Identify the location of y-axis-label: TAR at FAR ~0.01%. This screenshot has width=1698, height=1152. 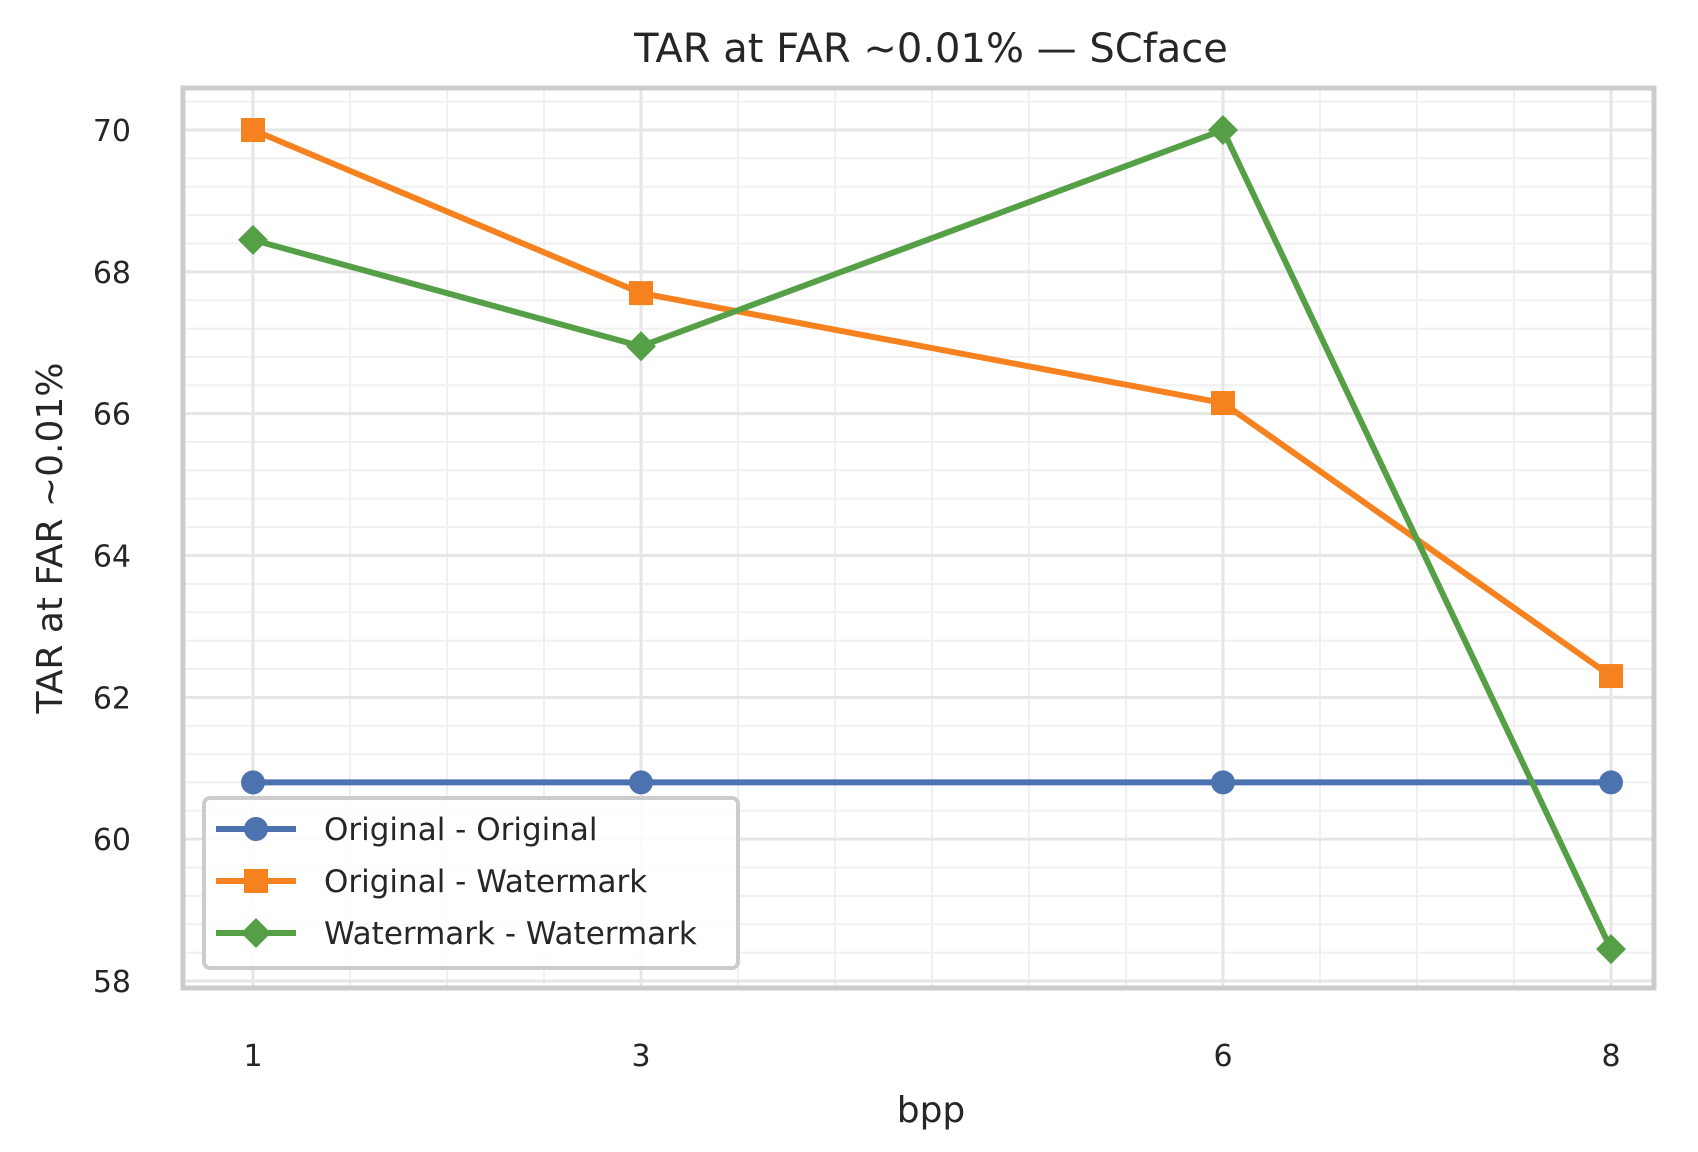
(50, 539).